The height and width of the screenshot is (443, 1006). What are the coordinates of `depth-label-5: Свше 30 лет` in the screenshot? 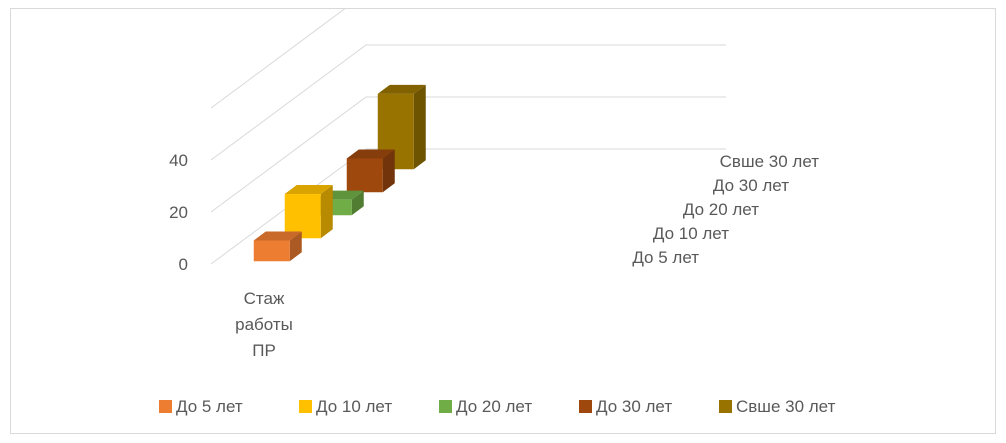 It's located at (770, 161).